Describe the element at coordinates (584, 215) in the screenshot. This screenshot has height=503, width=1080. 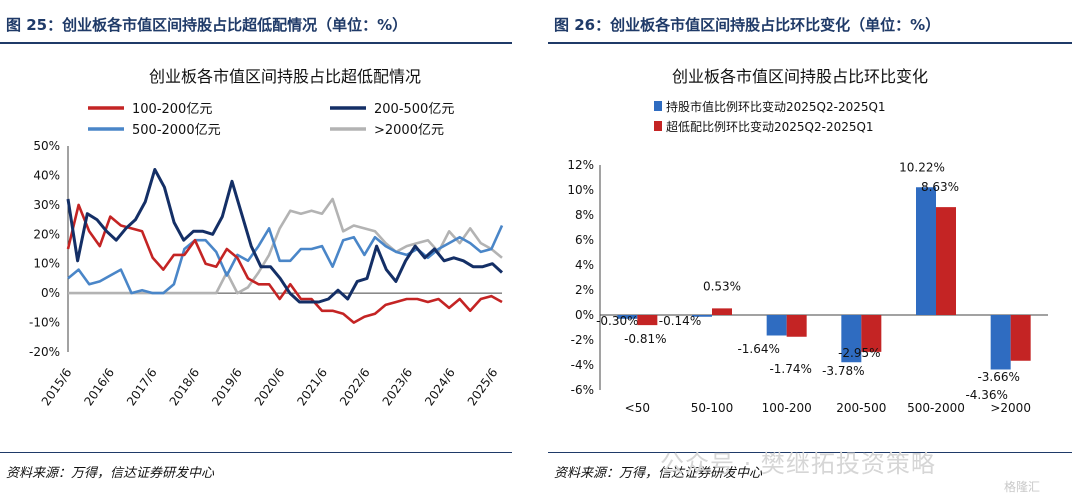
I see `y-tick-label: 8%` at that location.